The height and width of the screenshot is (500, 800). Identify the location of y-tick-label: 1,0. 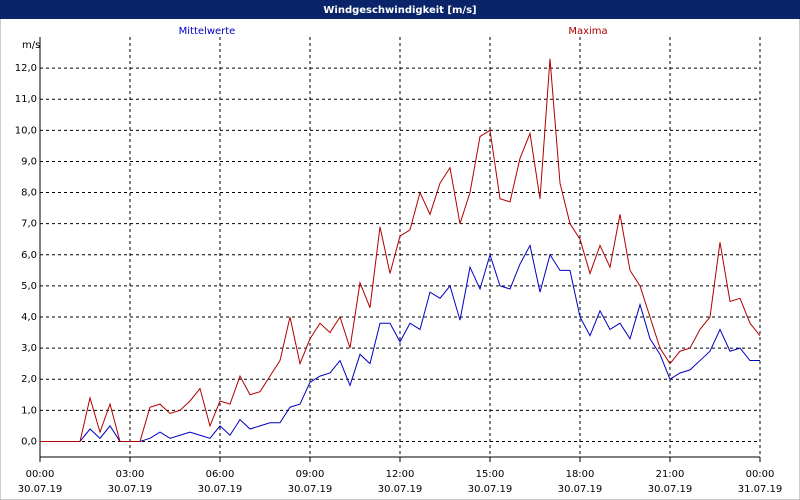
(29, 410).